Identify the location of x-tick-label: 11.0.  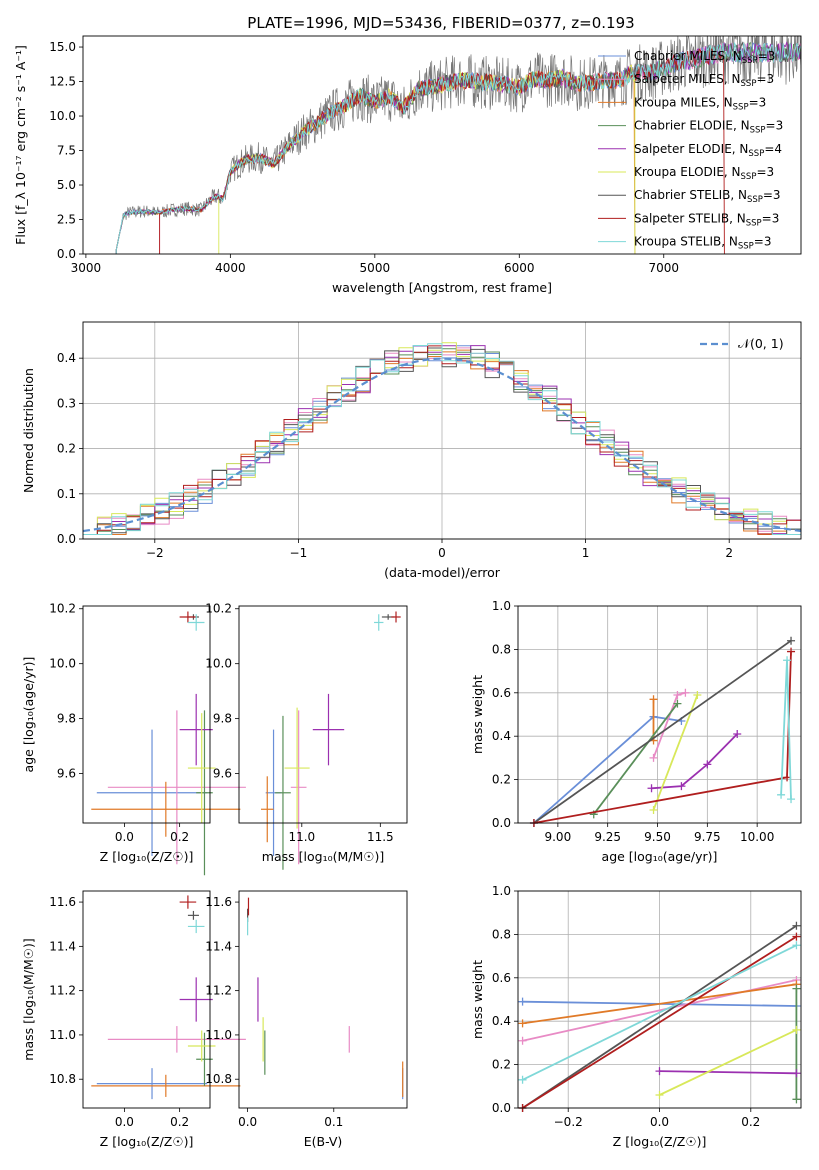
(301, 837).